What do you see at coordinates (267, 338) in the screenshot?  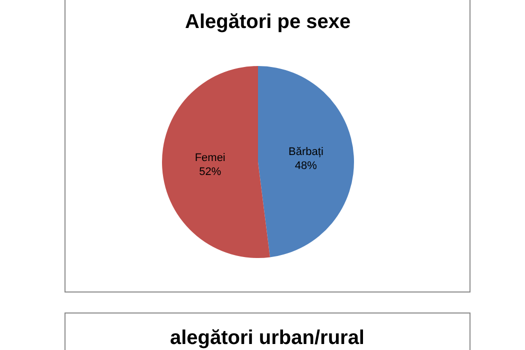 I see `text: alegători urban/rural` at bounding box center [267, 338].